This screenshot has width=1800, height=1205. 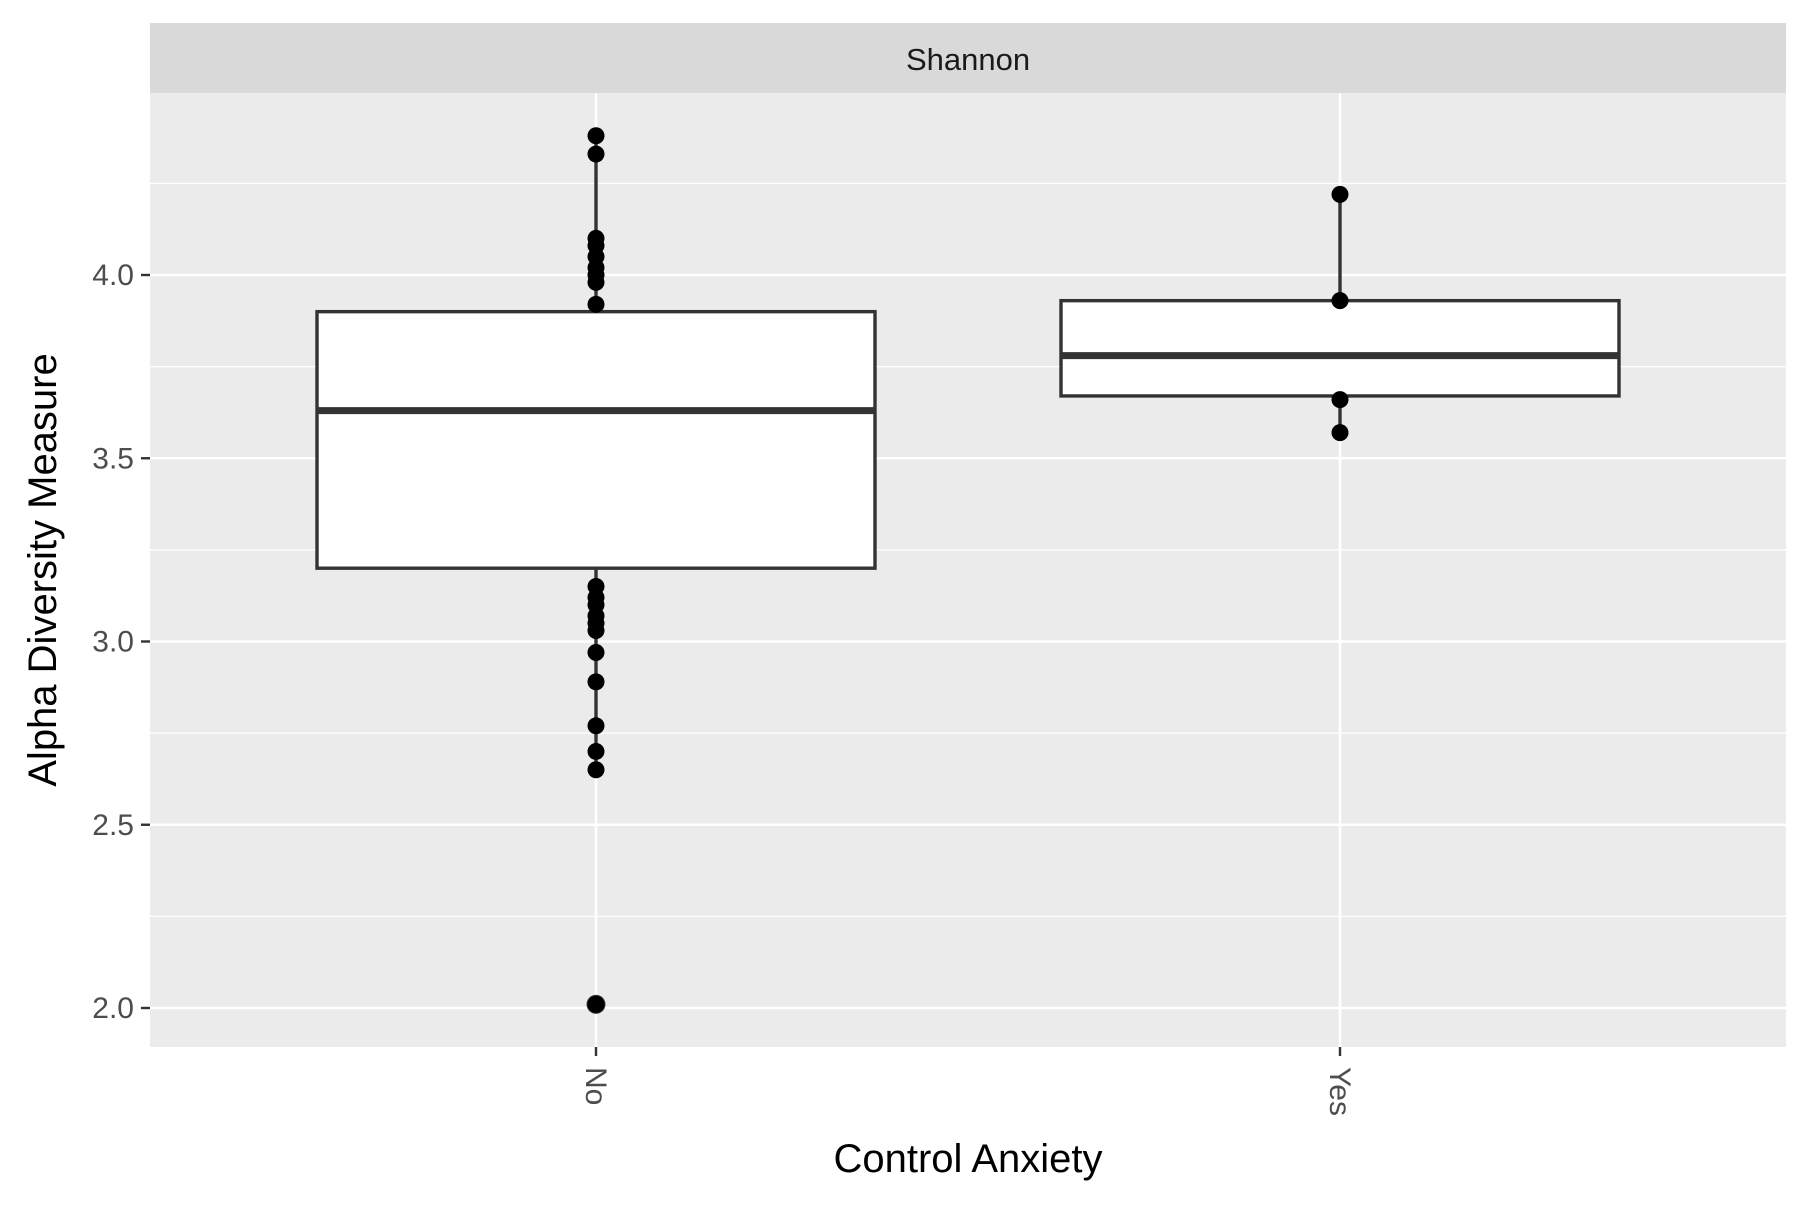 What do you see at coordinates (113, 1008) in the screenshot?
I see `y-tick-label: 2.0` at bounding box center [113, 1008].